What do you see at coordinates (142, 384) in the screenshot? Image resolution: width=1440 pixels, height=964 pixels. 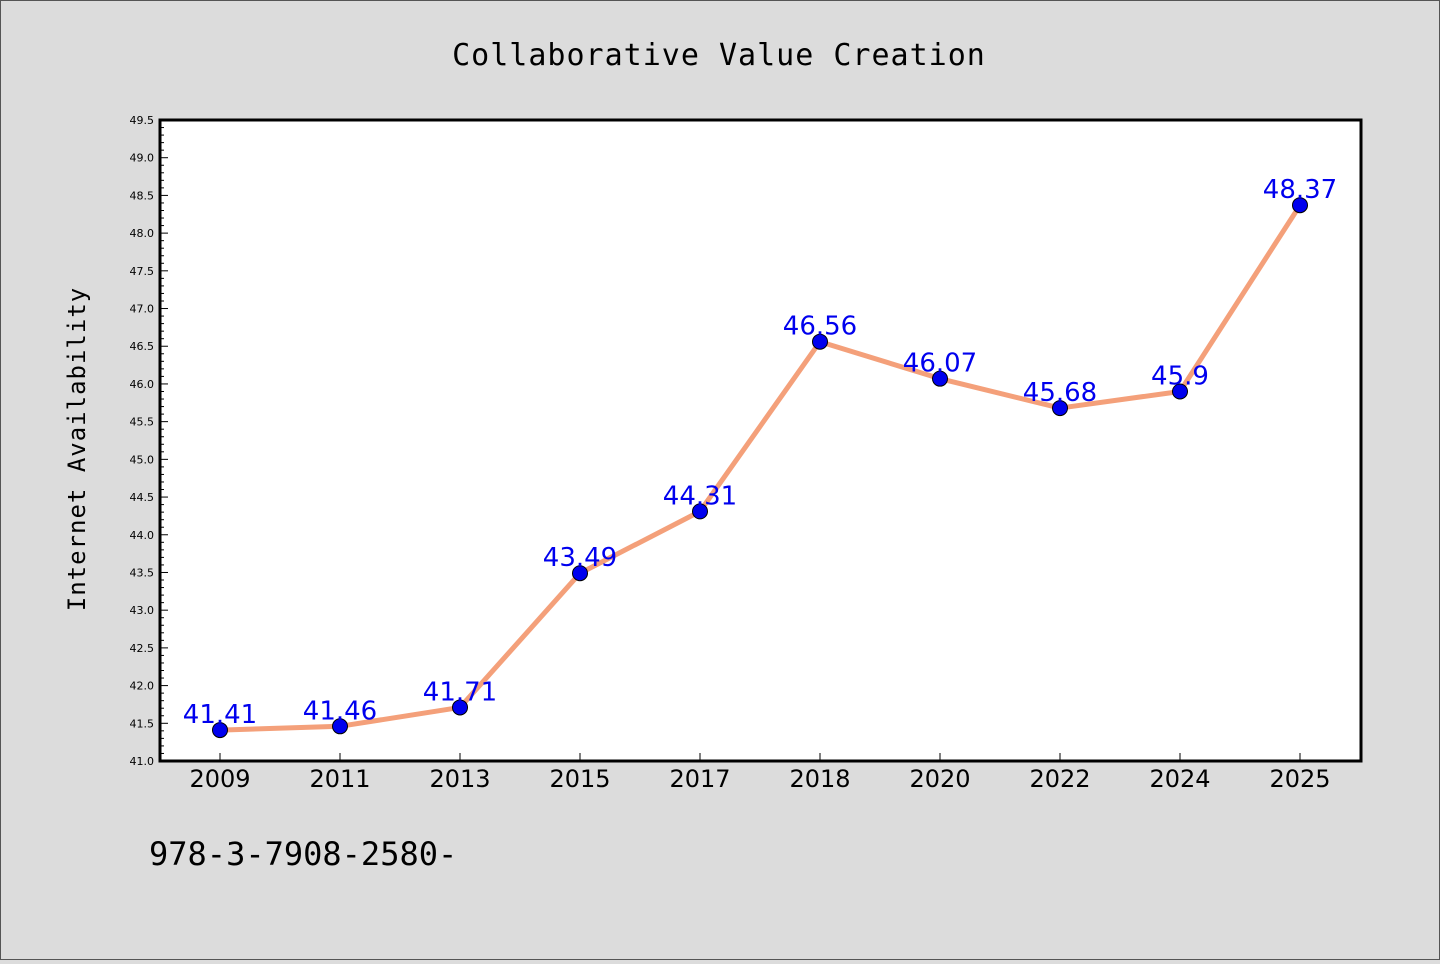 I see `y-tick-label: 46.0` at bounding box center [142, 384].